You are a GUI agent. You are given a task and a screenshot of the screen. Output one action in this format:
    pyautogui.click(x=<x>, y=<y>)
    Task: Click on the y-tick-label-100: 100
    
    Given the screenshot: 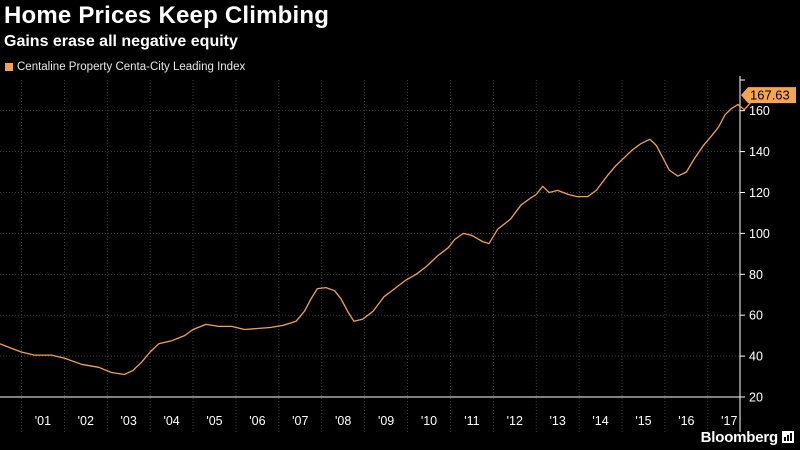 What is the action you would take?
    pyautogui.click(x=759, y=234)
    